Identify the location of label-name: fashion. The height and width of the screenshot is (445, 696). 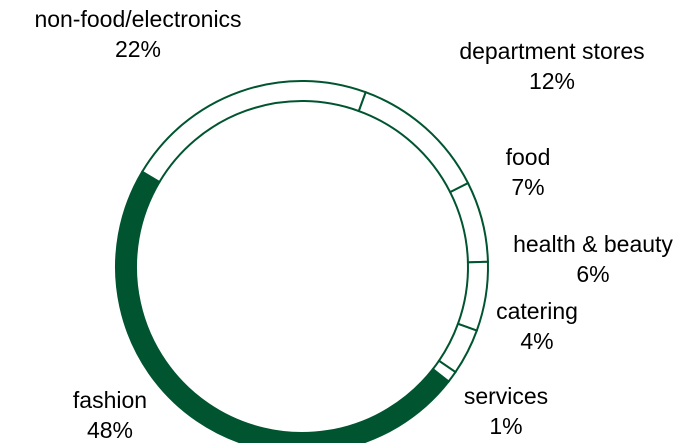
(110, 400).